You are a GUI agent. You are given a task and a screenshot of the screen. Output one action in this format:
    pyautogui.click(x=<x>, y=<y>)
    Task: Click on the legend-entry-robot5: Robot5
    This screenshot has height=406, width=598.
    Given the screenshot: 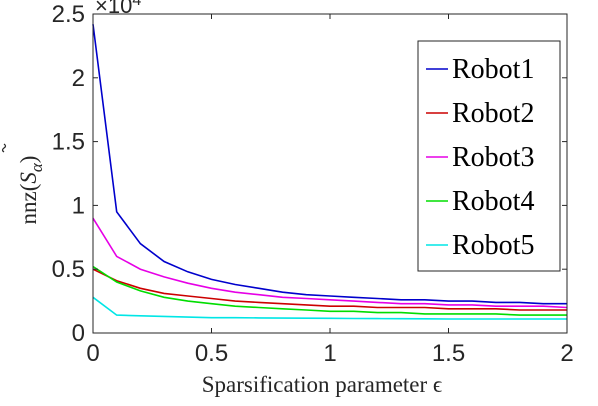 What is the action you would take?
    pyautogui.click(x=493, y=245)
    